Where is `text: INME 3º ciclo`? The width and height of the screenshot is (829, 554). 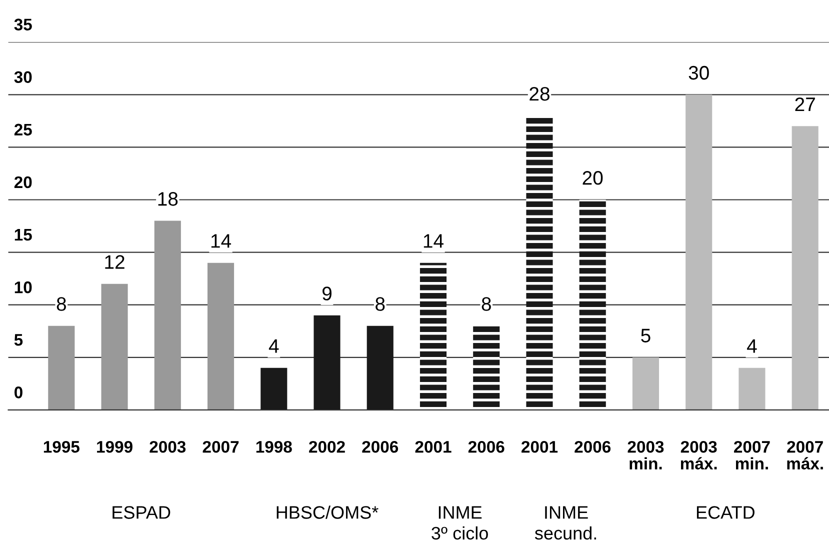
text: INME 3º ciclo is located at coordinates (460, 523).